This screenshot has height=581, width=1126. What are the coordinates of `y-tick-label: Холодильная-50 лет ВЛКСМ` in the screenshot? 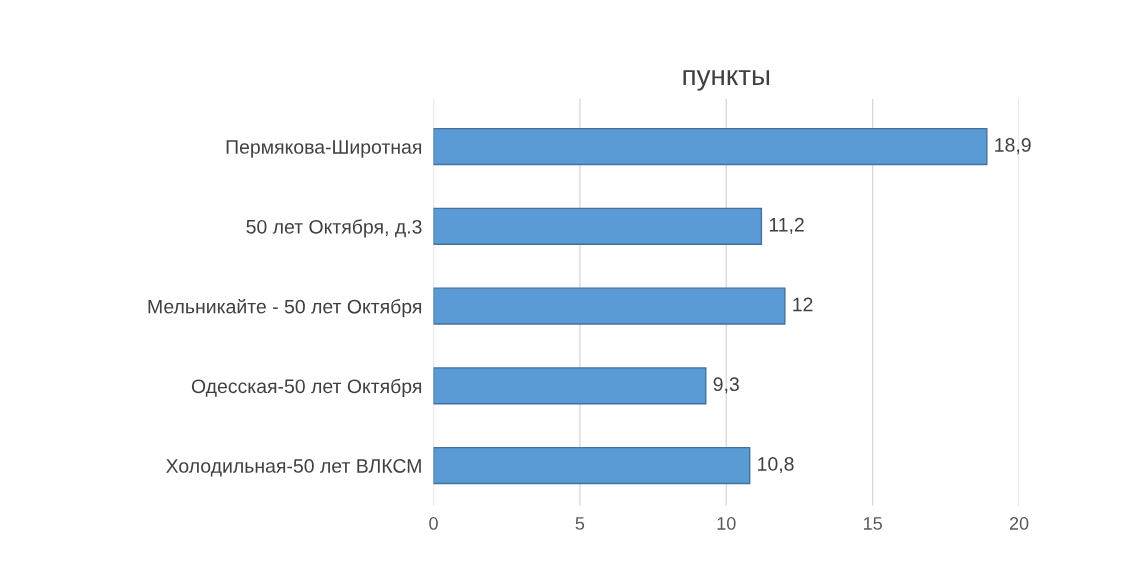 It's located at (293, 468).